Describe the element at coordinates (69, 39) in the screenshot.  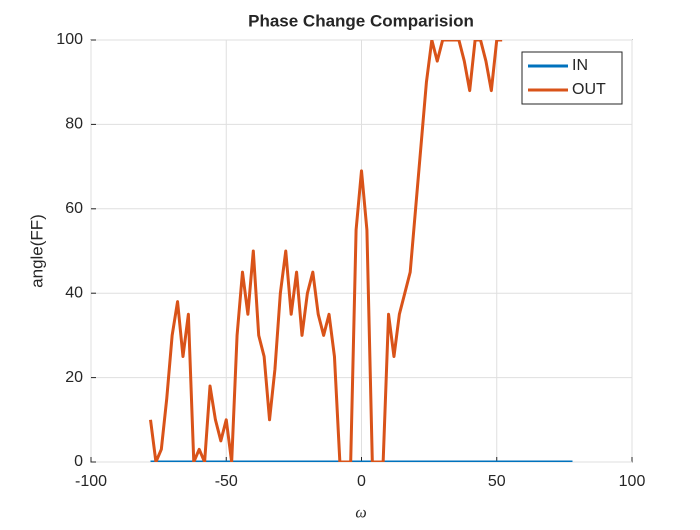
I see `y-tick-label: 100` at that location.